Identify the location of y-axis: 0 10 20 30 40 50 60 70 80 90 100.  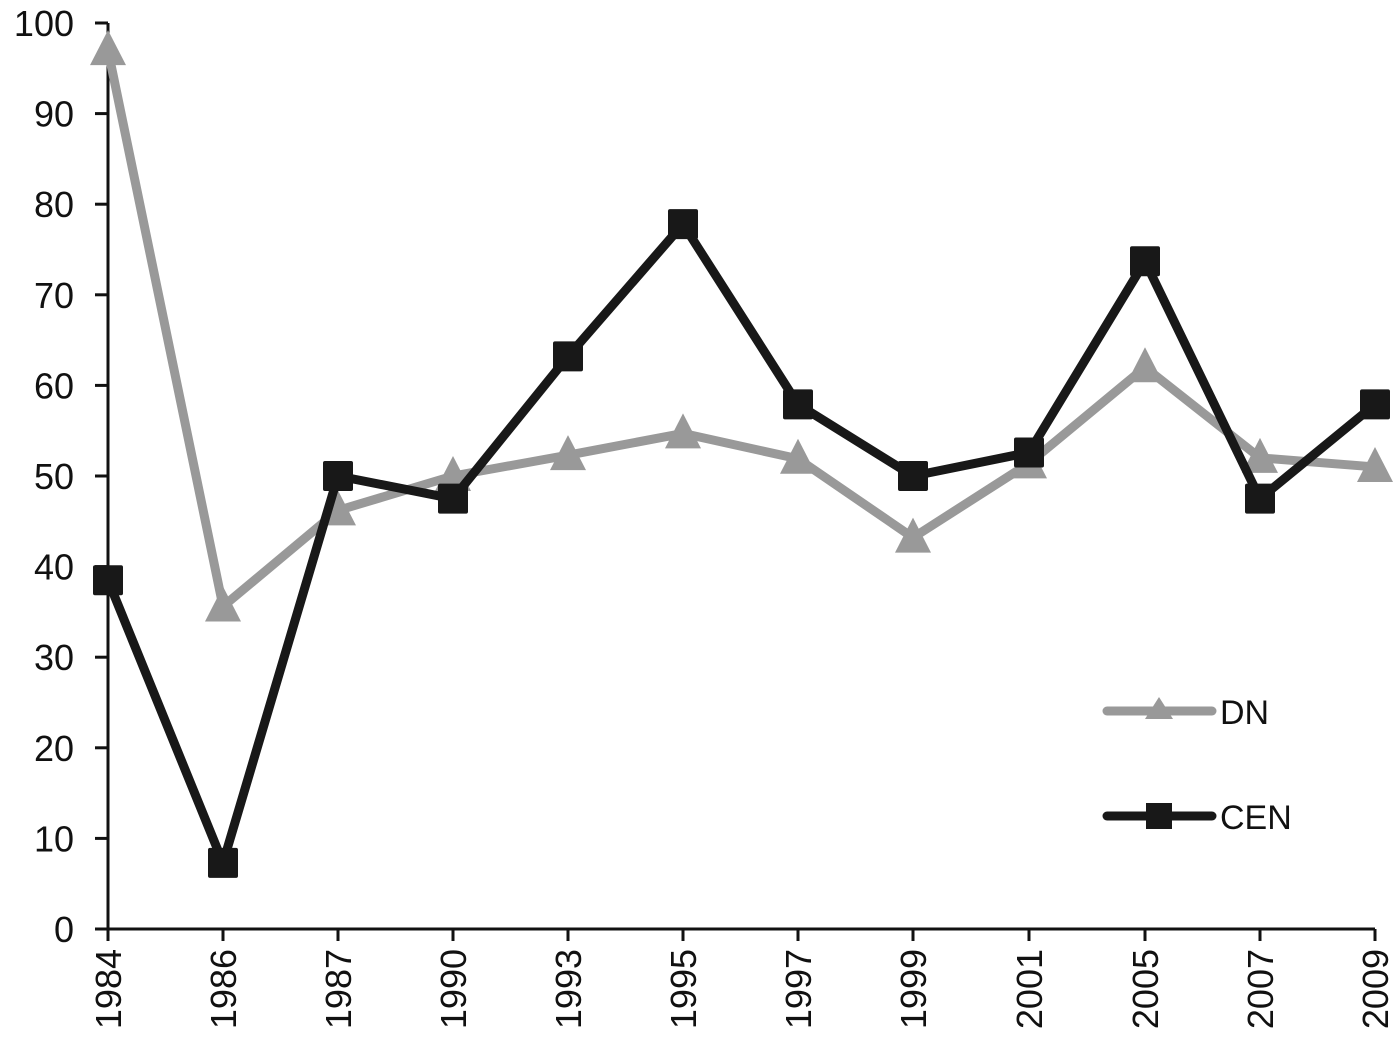
(62, 476).